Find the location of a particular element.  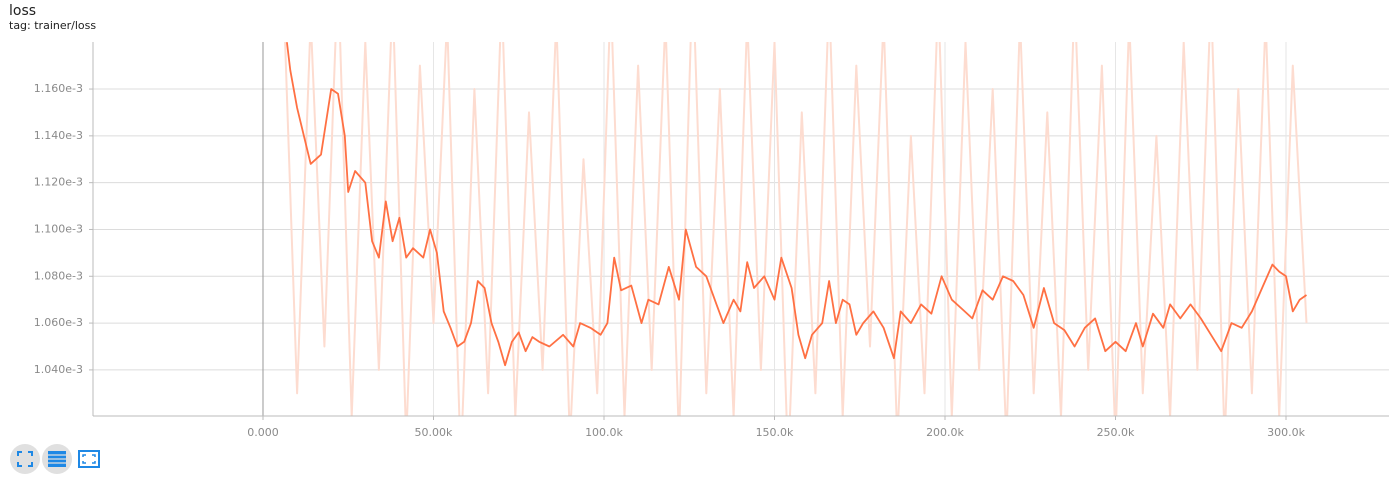

list-icon is located at coordinates (57, 459).